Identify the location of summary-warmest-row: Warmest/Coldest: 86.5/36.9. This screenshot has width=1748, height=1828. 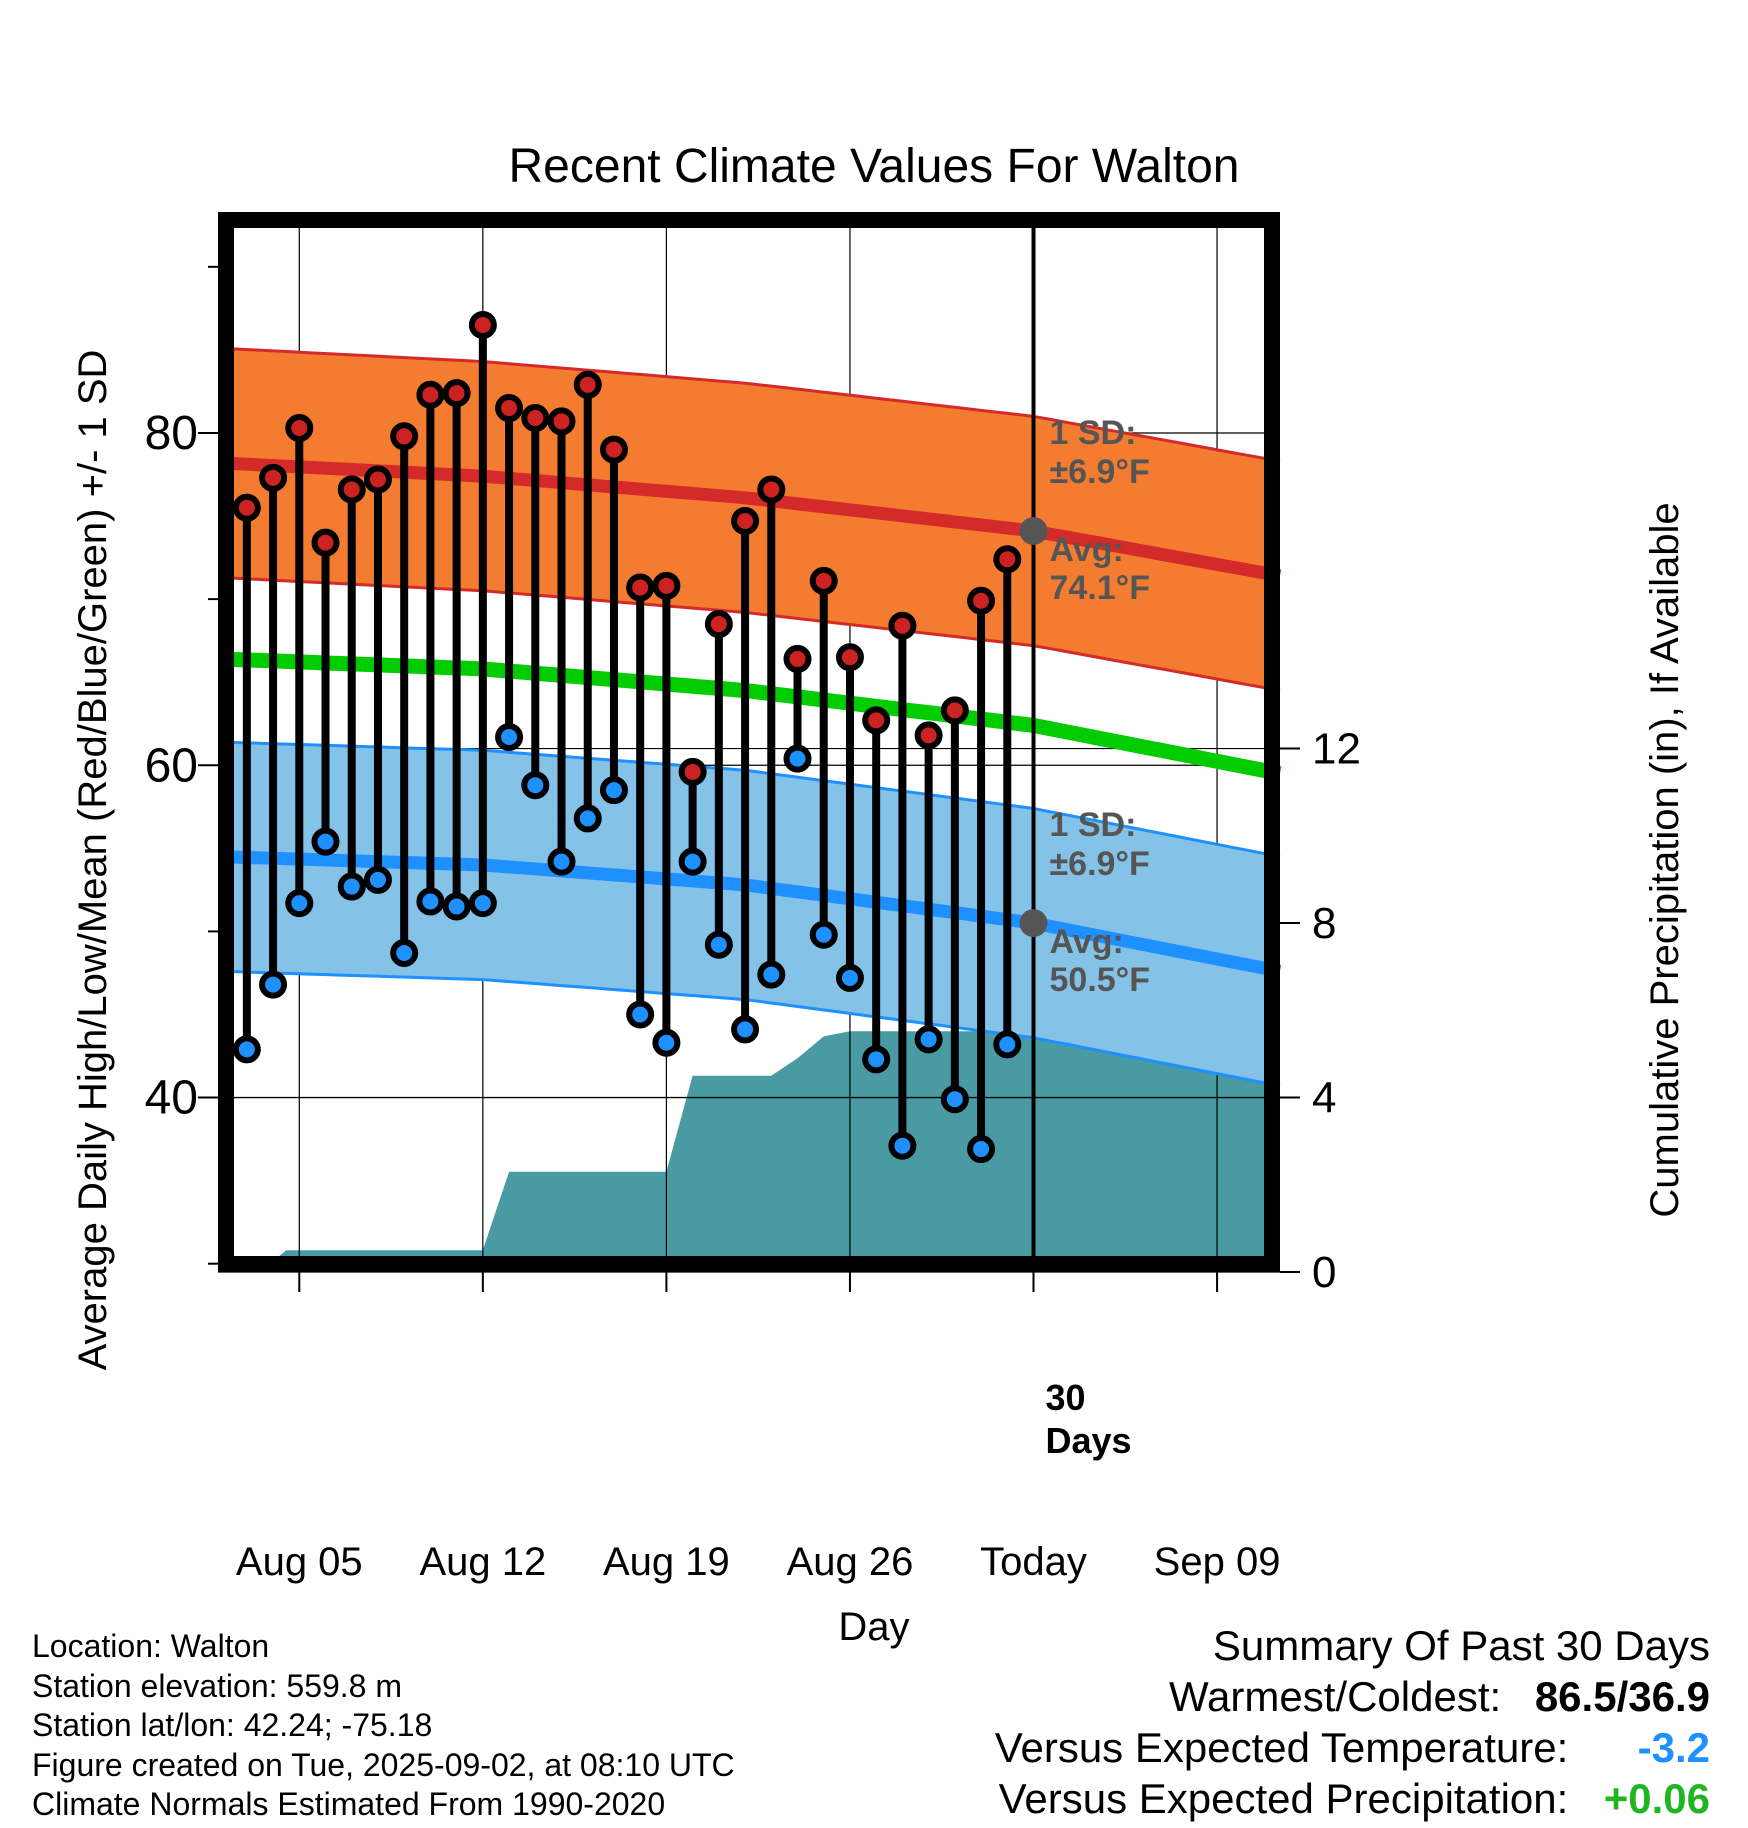
(1352, 1696).